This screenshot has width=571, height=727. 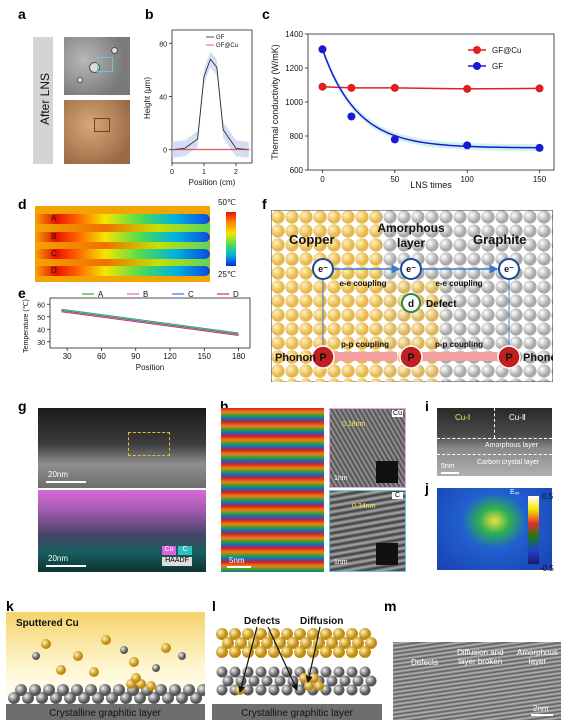 I want to click on panel-m-scale: 2nm, so click(x=541, y=708).